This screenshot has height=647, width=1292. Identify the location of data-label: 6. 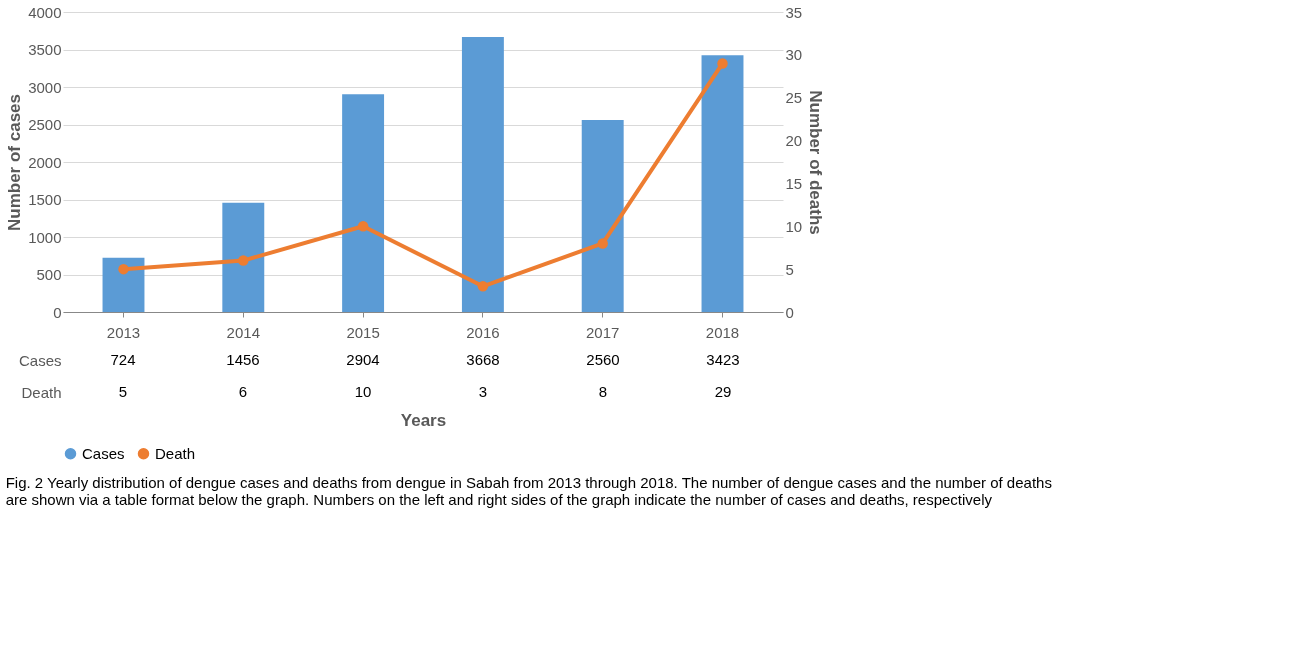
(243, 391).